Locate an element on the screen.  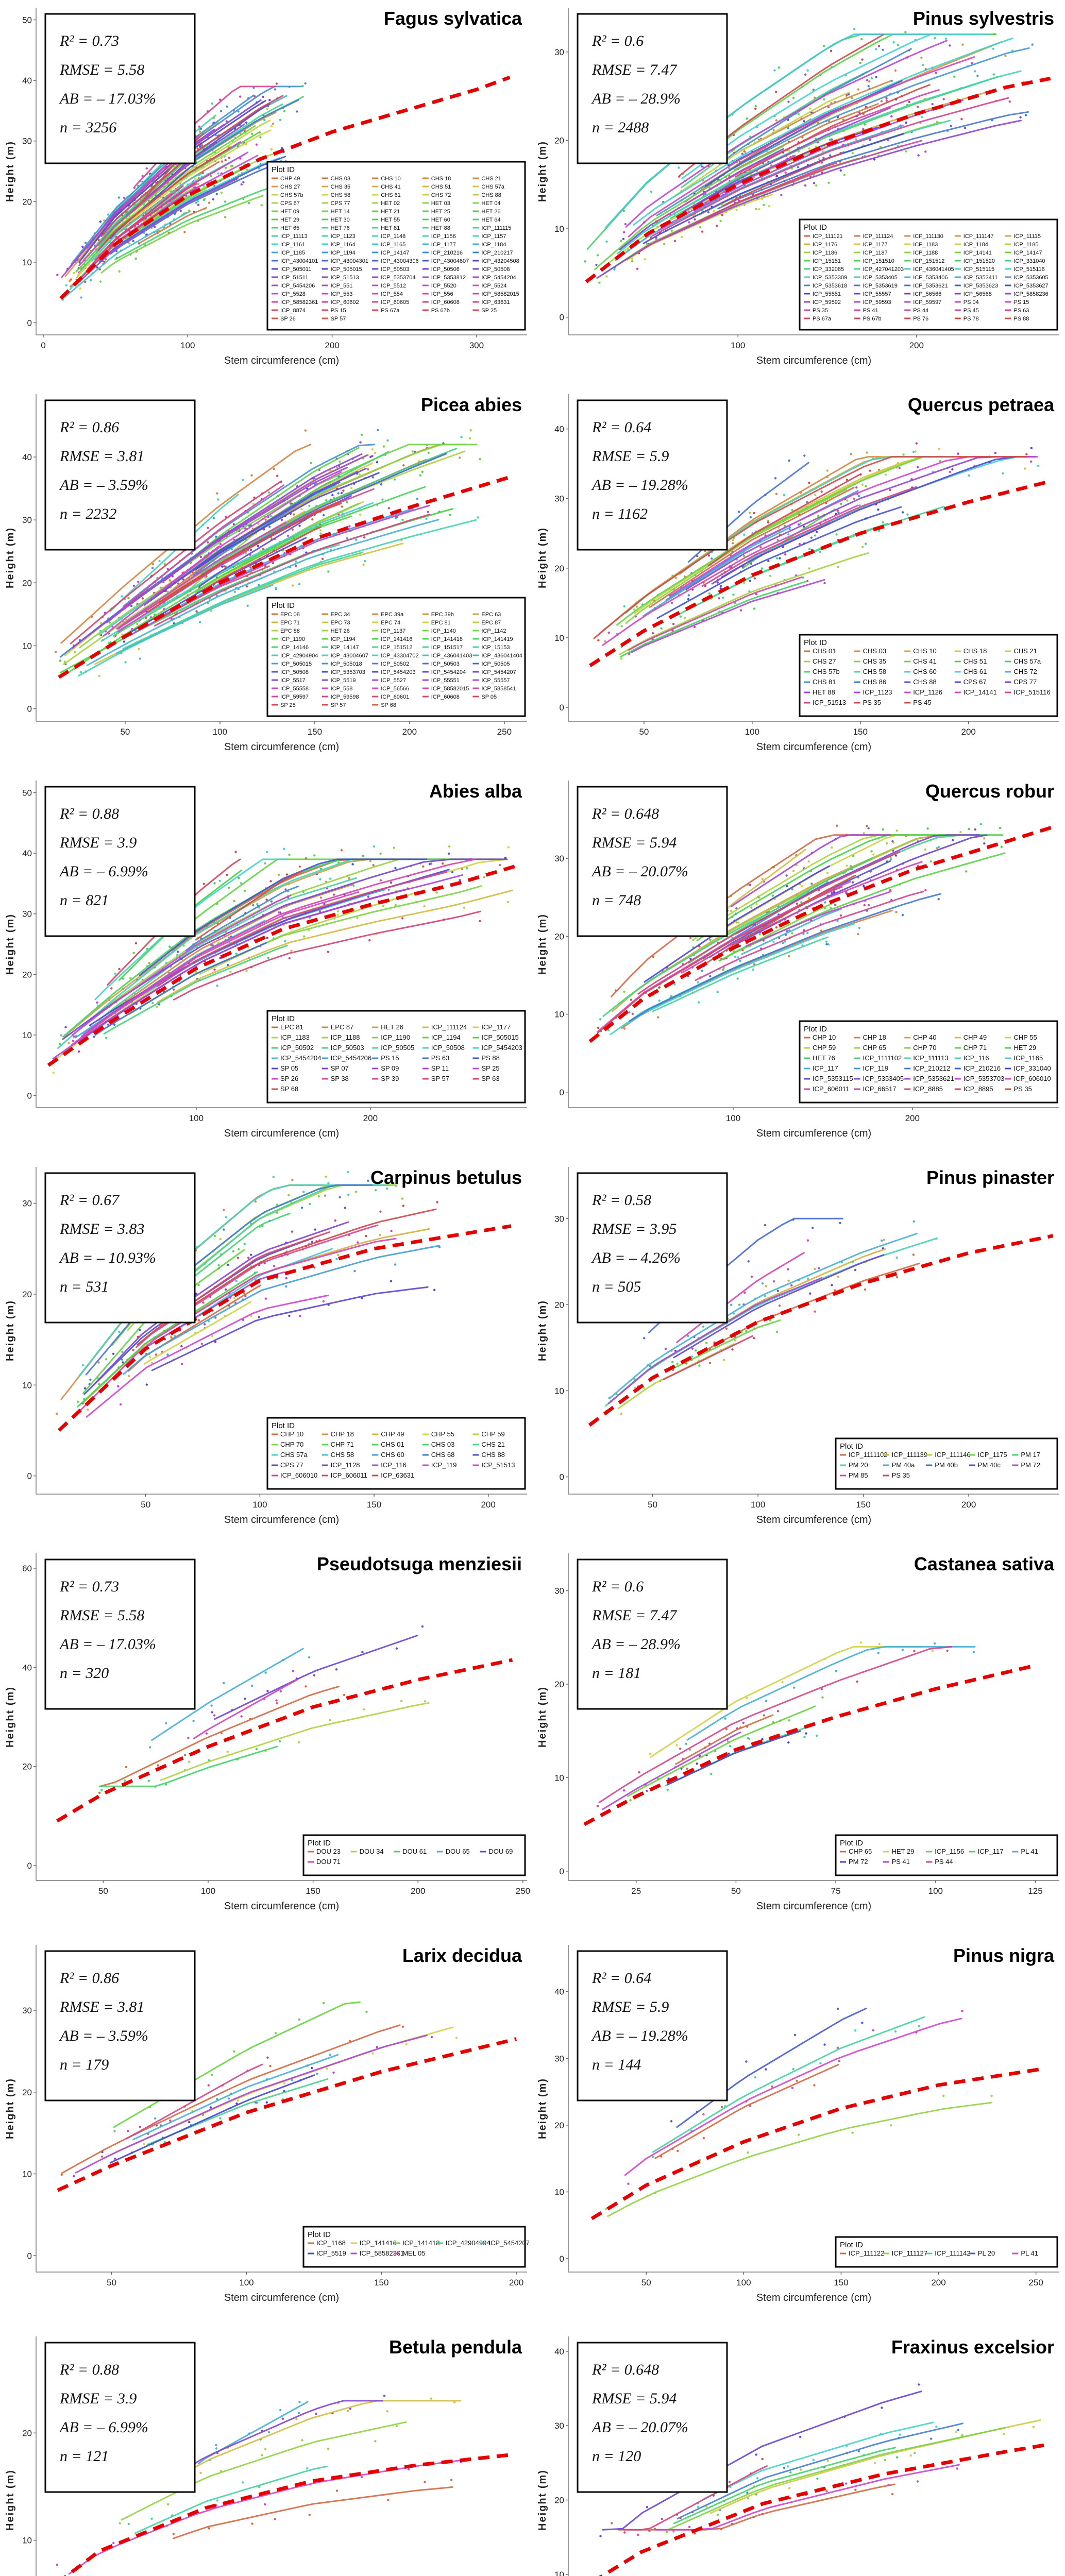
legend-item: ICP_111122 is located at coordinates (862, 2253).